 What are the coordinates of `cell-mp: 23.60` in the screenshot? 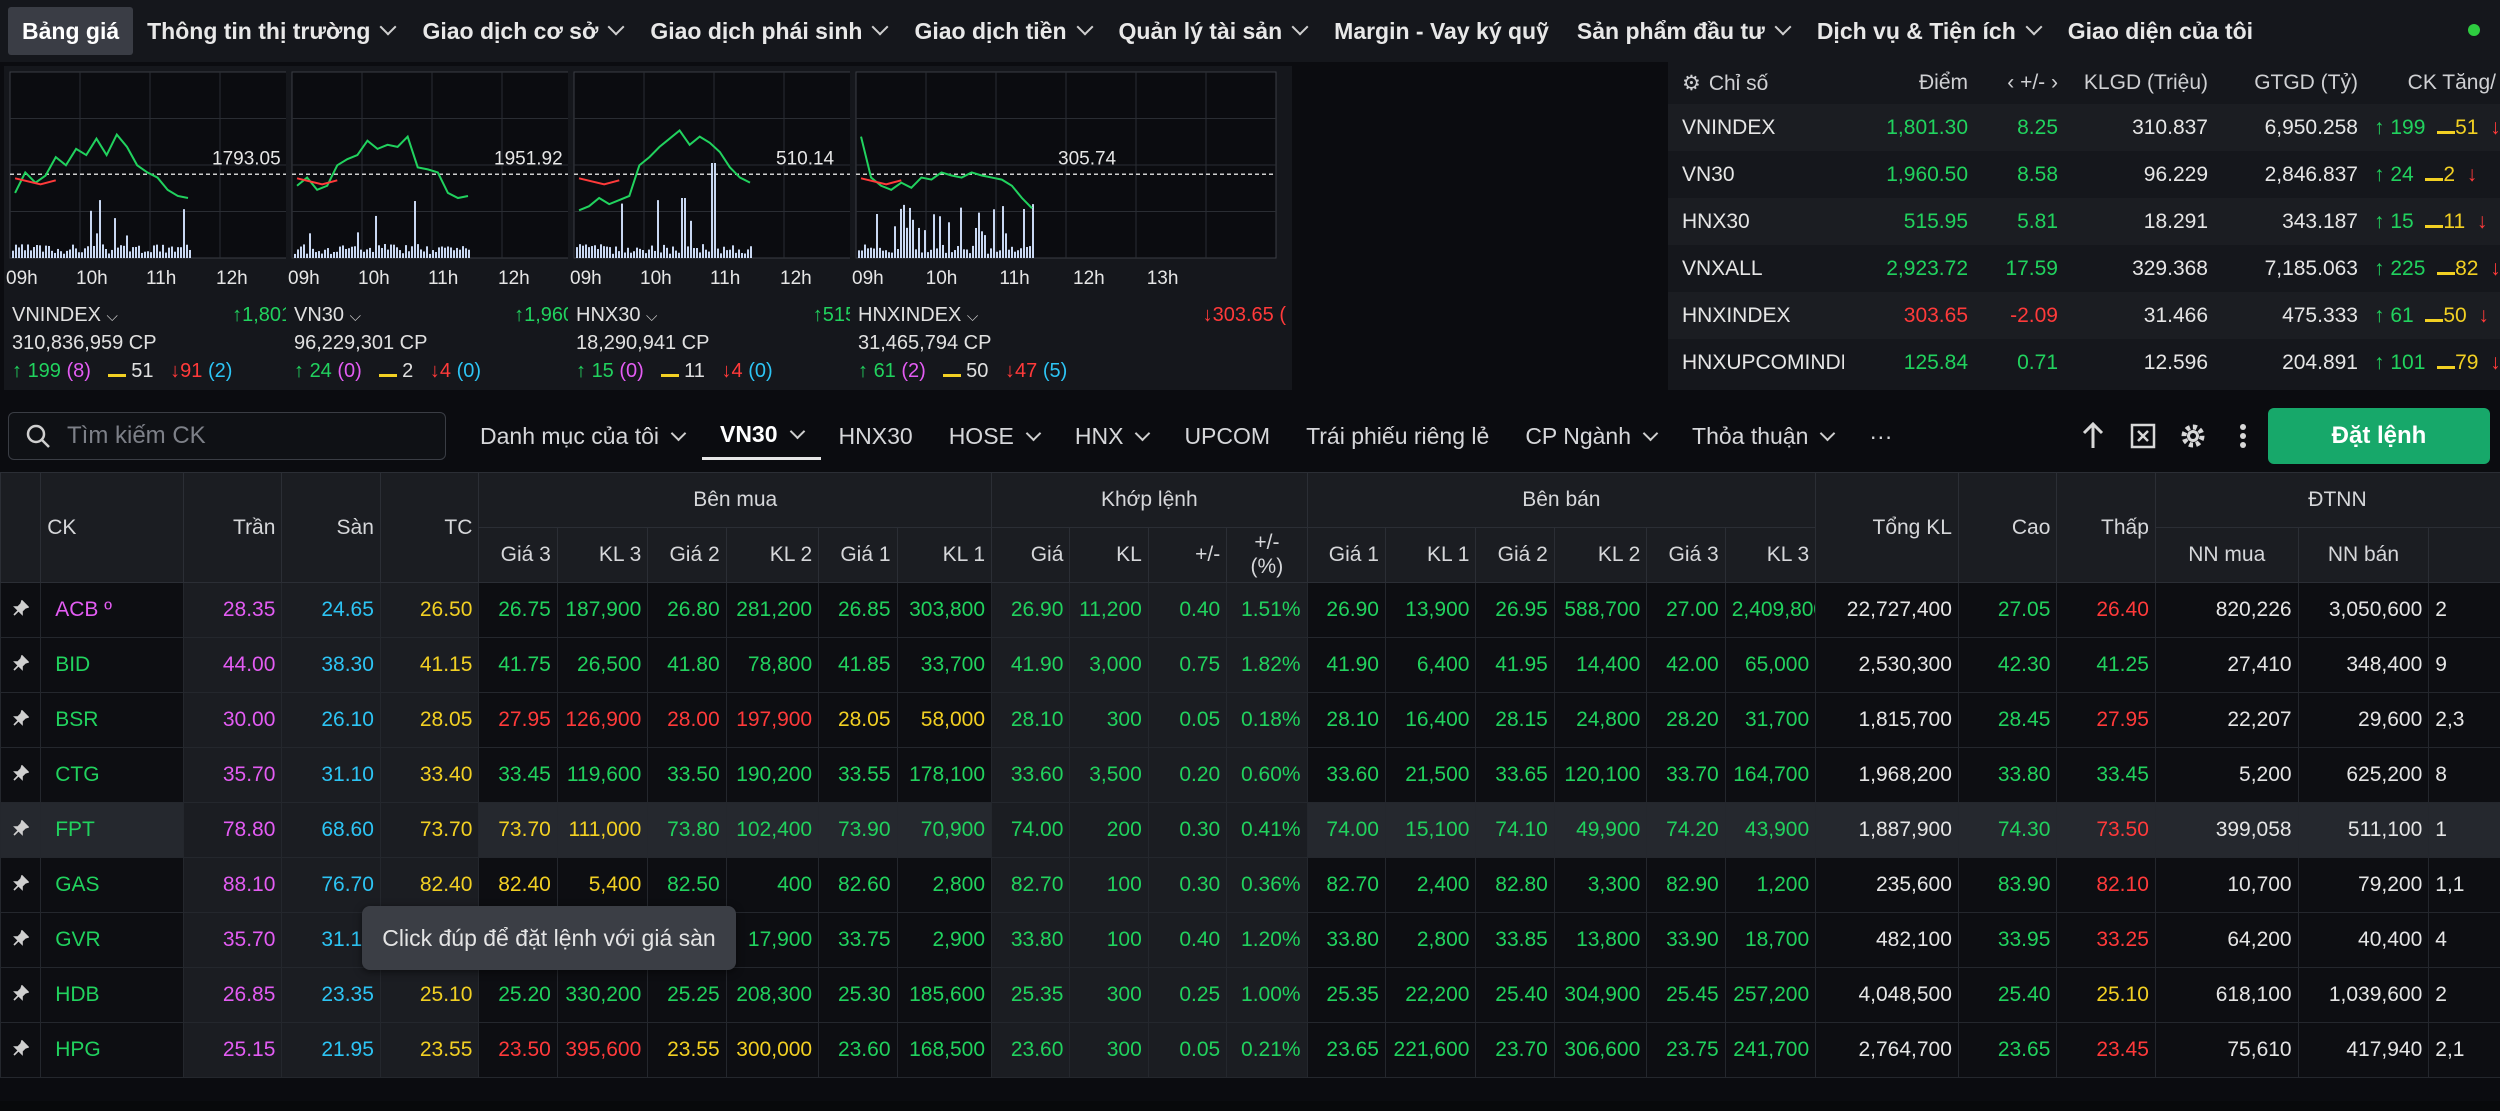 It's located at (1031, 1050).